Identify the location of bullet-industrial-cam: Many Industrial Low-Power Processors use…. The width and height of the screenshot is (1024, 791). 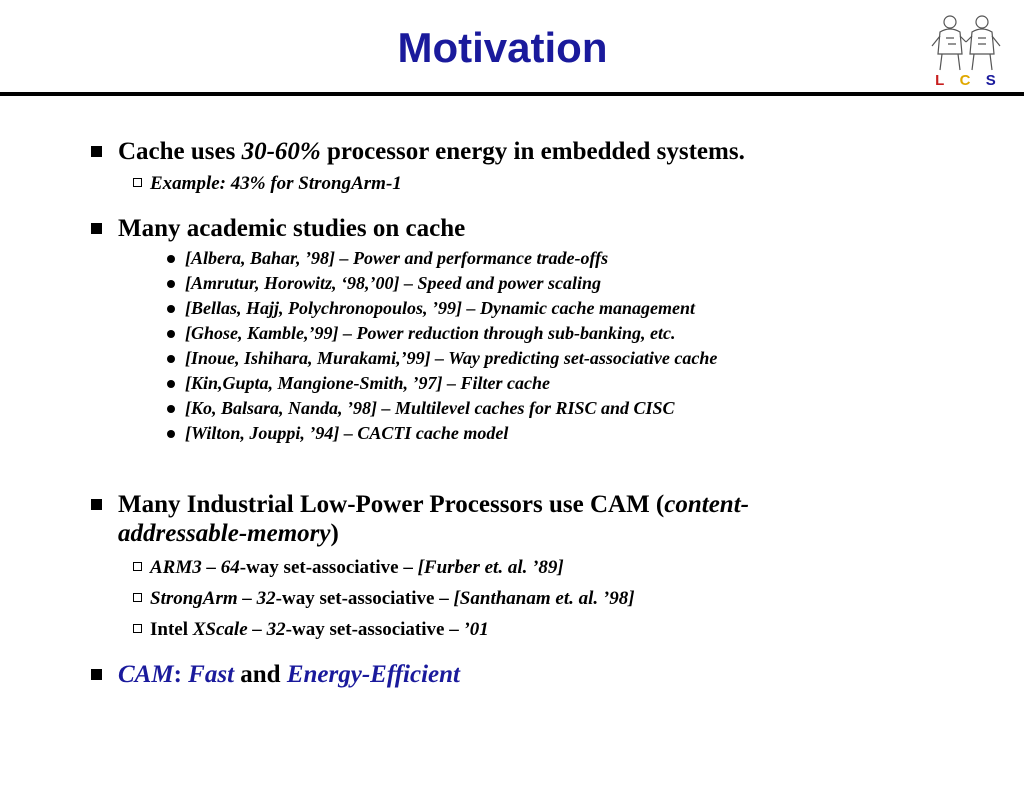
(504, 519).